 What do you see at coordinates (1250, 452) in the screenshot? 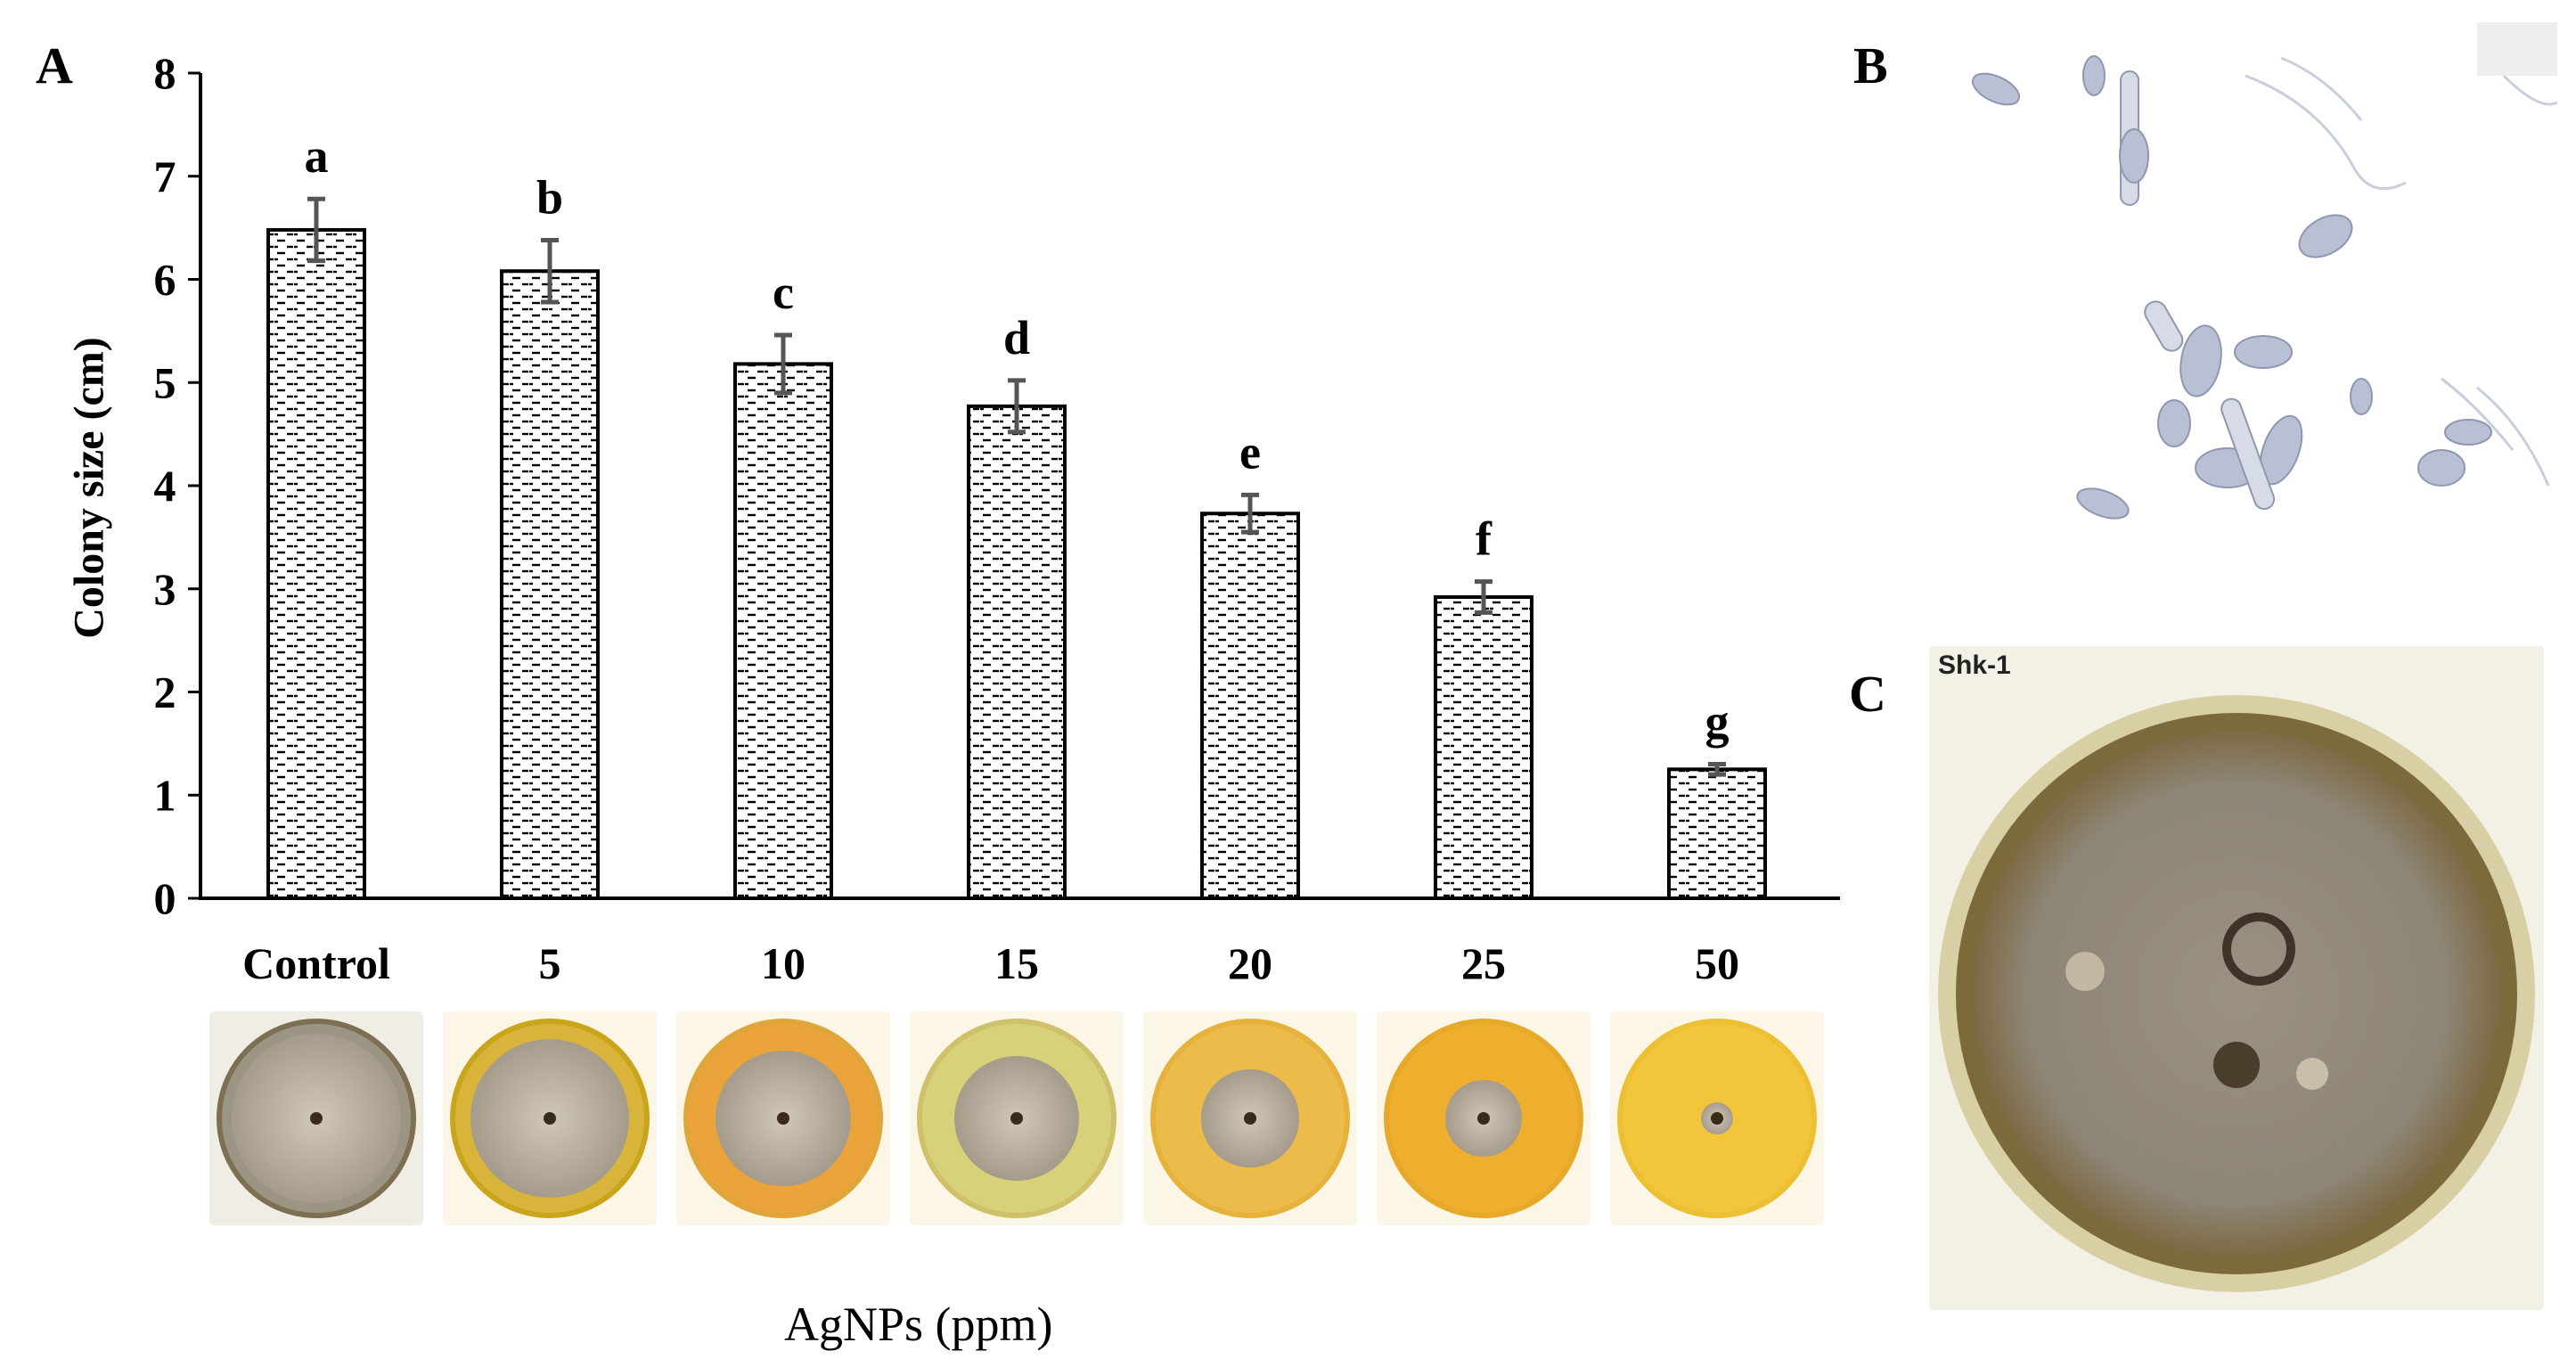
I see `significance-letter: e` at bounding box center [1250, 452].